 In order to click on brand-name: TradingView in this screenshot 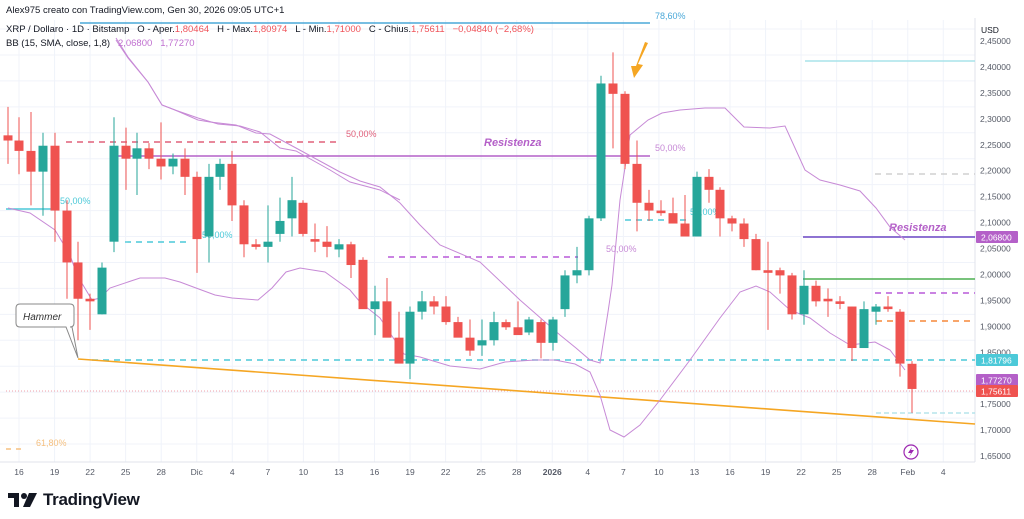, I will do `click(91, 499)`.